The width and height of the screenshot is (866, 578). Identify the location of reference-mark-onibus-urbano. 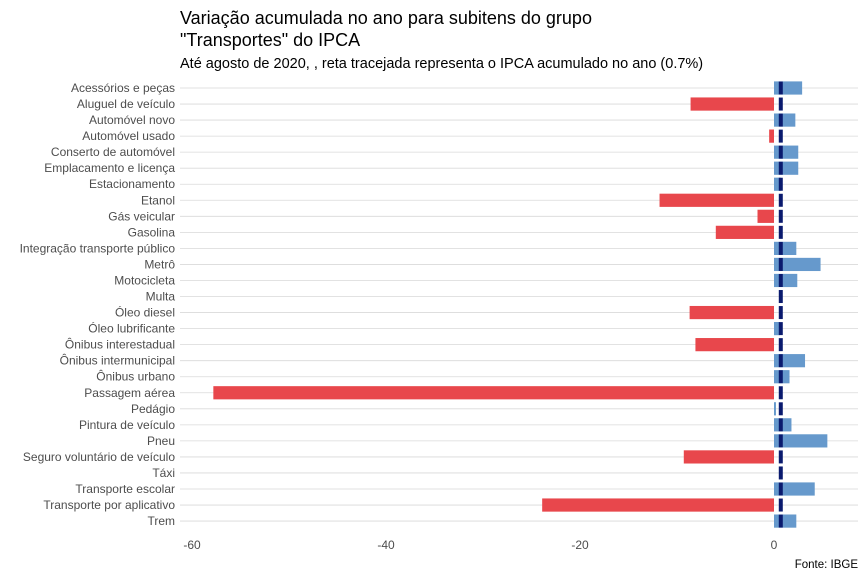
(780, 377).